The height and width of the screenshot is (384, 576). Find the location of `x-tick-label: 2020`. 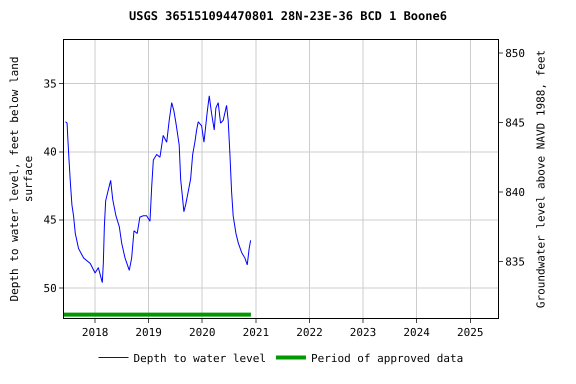

x-tick-label: 2020 is located at coordinates (202, 333).